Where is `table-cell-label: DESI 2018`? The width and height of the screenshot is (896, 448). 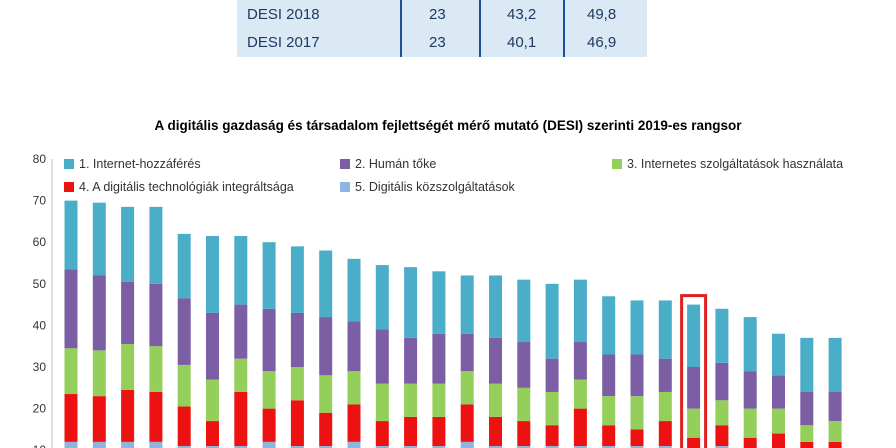 table-cell-label: DESI 2018 is located at coordinates (283, 14).